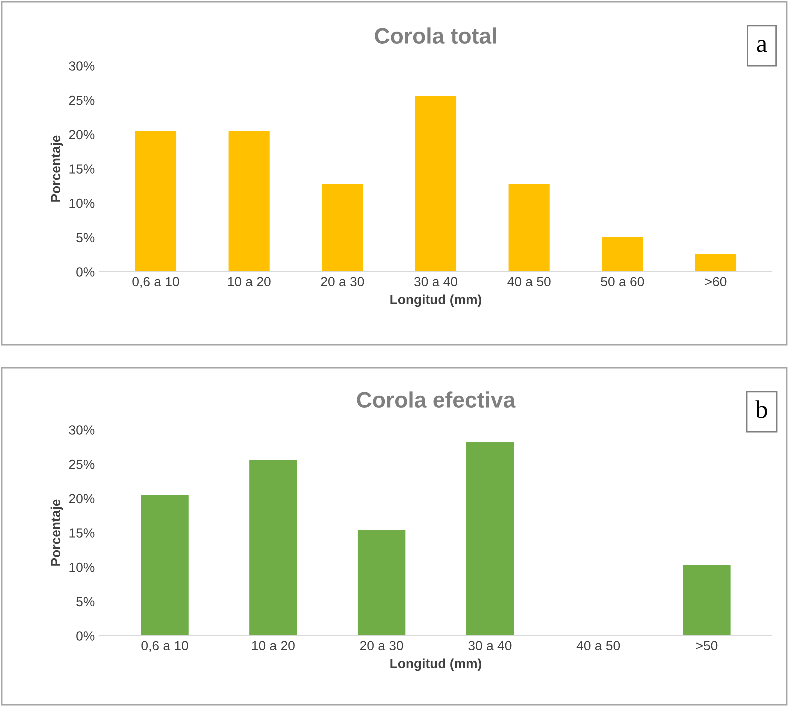 Image resolution: width=789 pixels, height=708 pixels. What do you see at coordinates (762, 46) in the screenshot?
I see `text: a` at bounding box center [762, 46].